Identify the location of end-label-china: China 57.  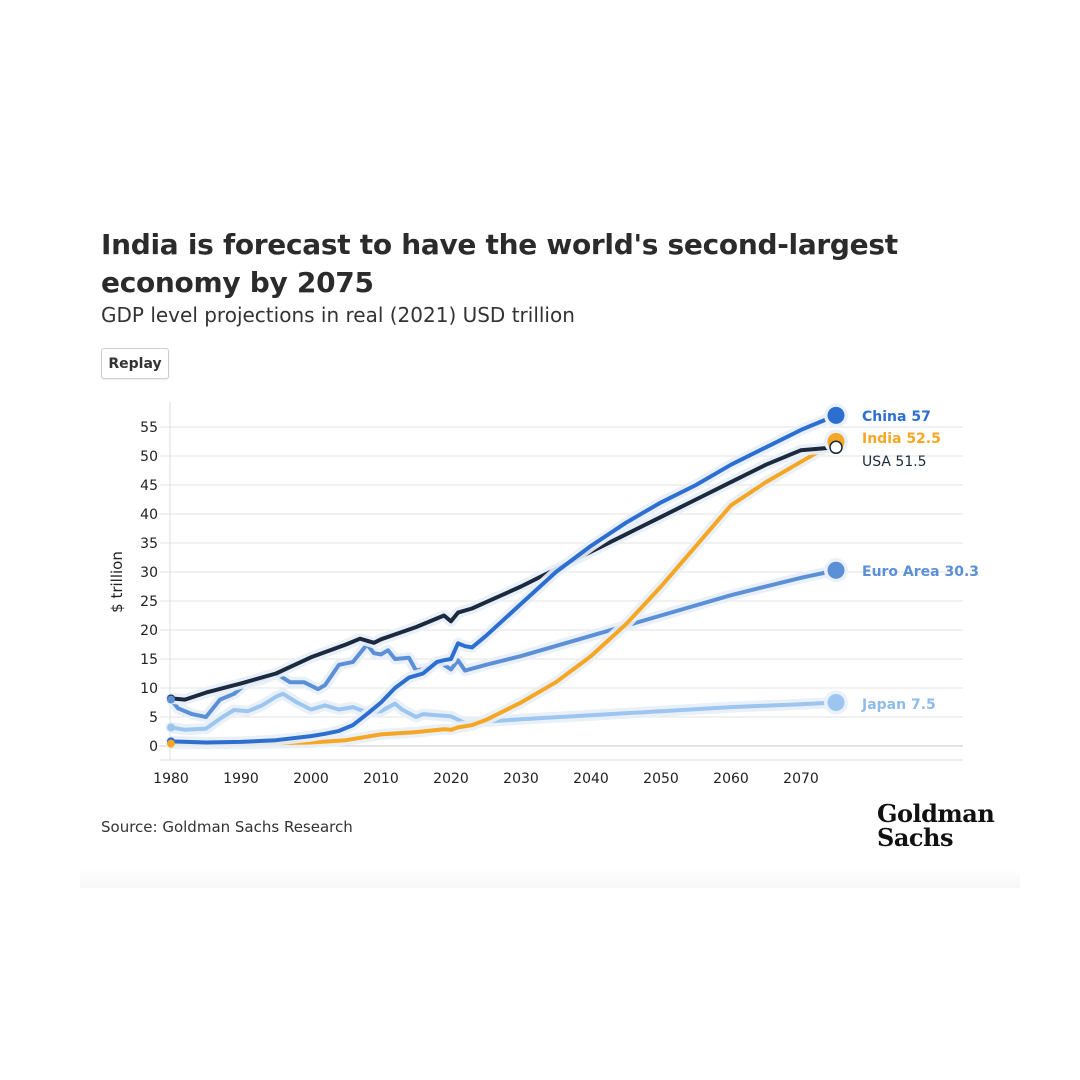
(896, 417).